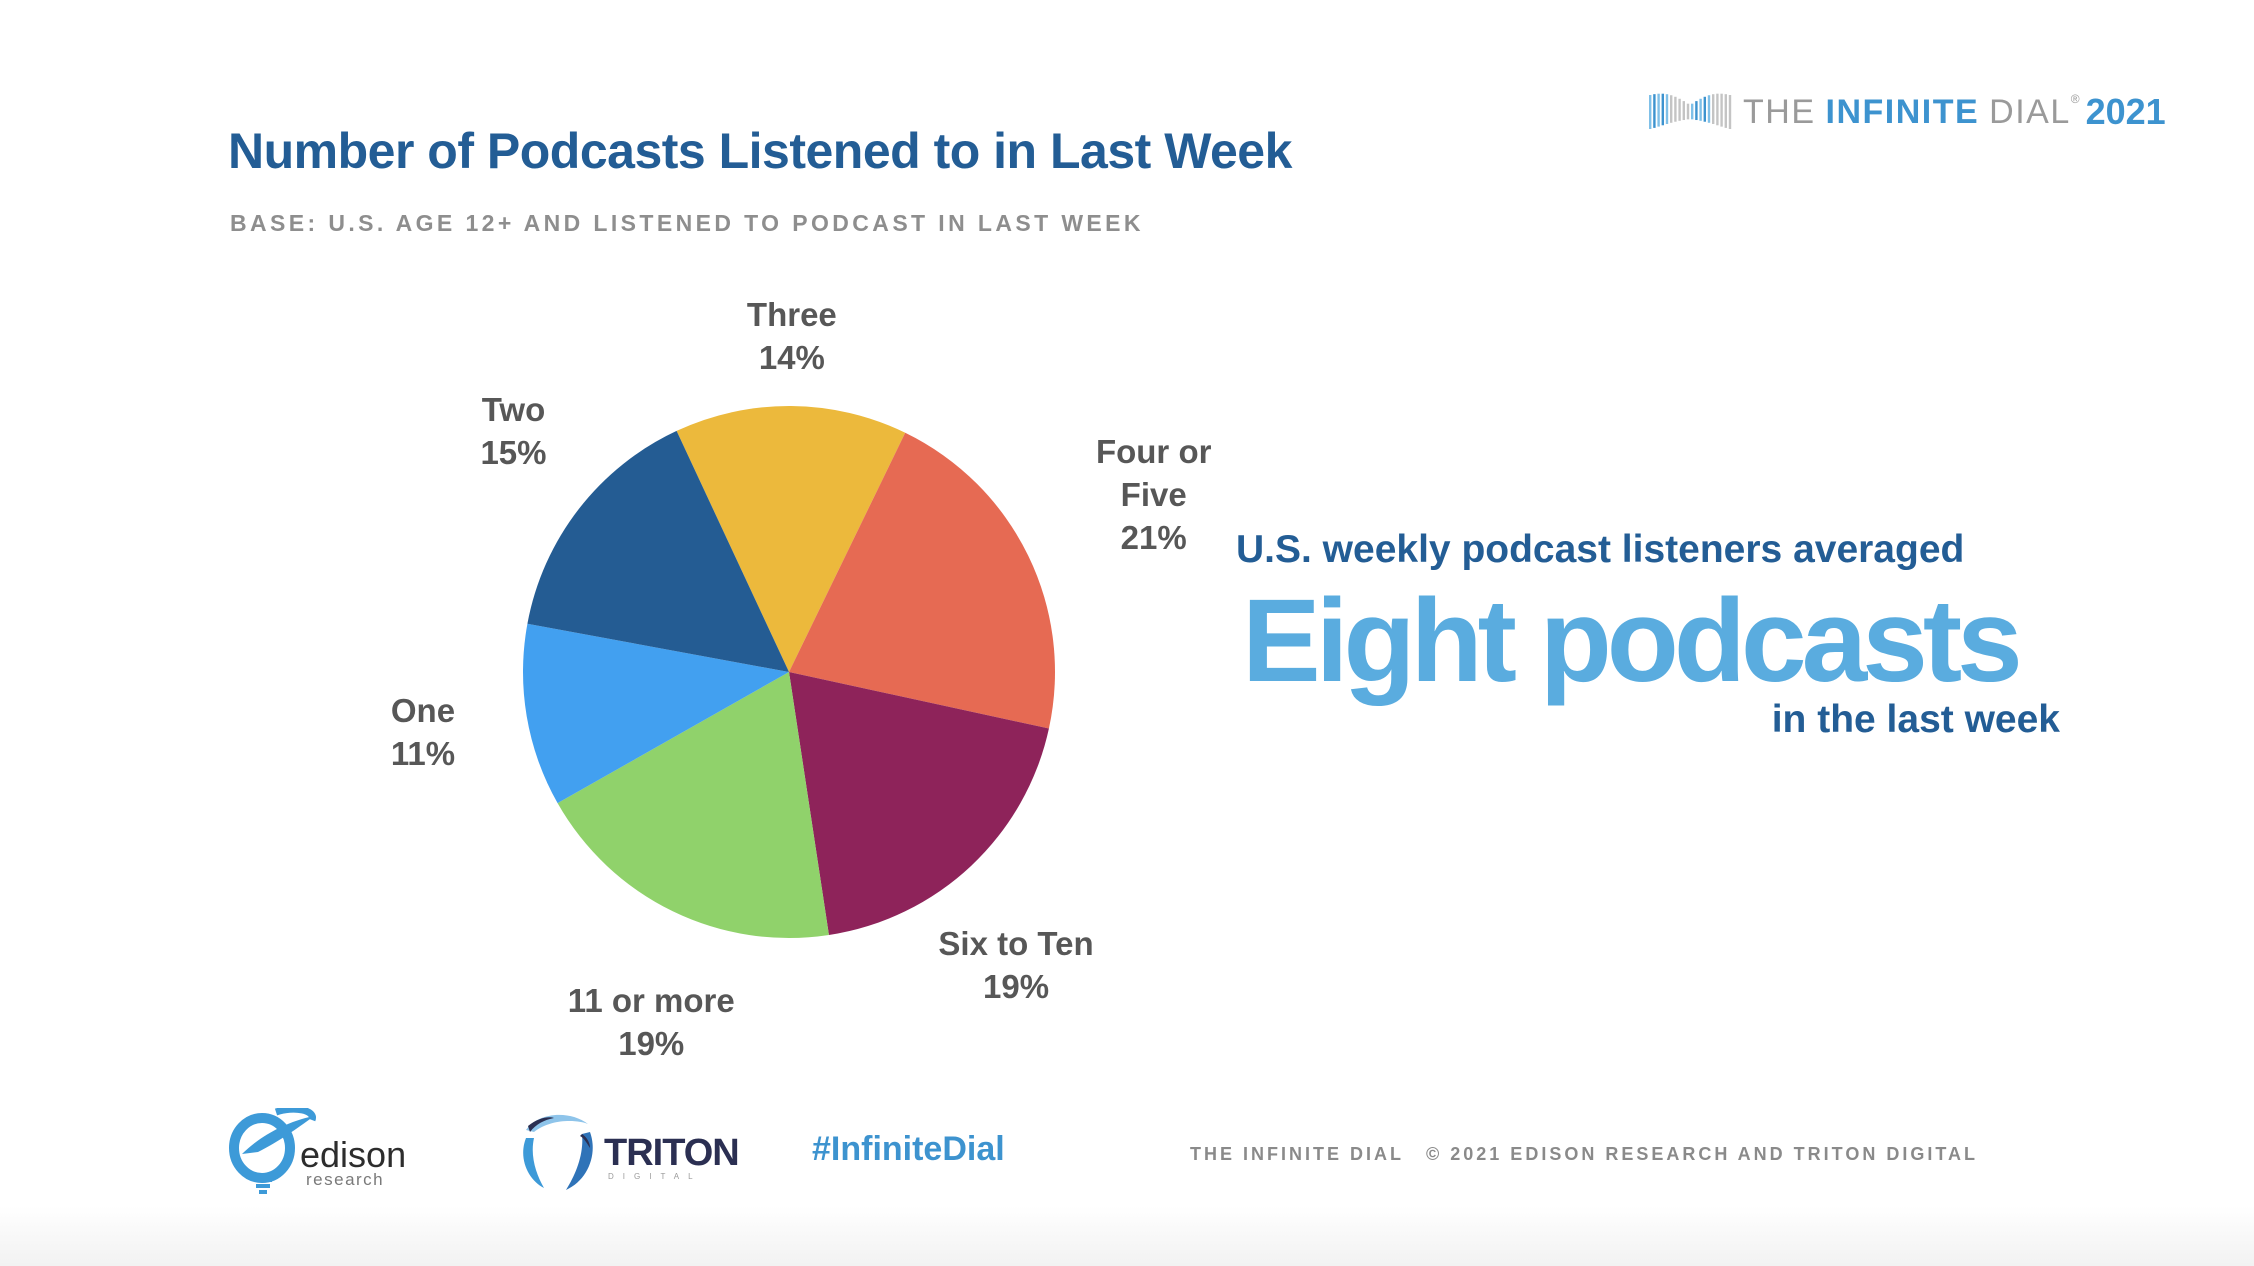 This screenshot has width=2254, height=1266. What do you see at coordinates (272, 1151) in the screenshot?
I see `edison-bulb-icon` at bounding box center [272, 1151].